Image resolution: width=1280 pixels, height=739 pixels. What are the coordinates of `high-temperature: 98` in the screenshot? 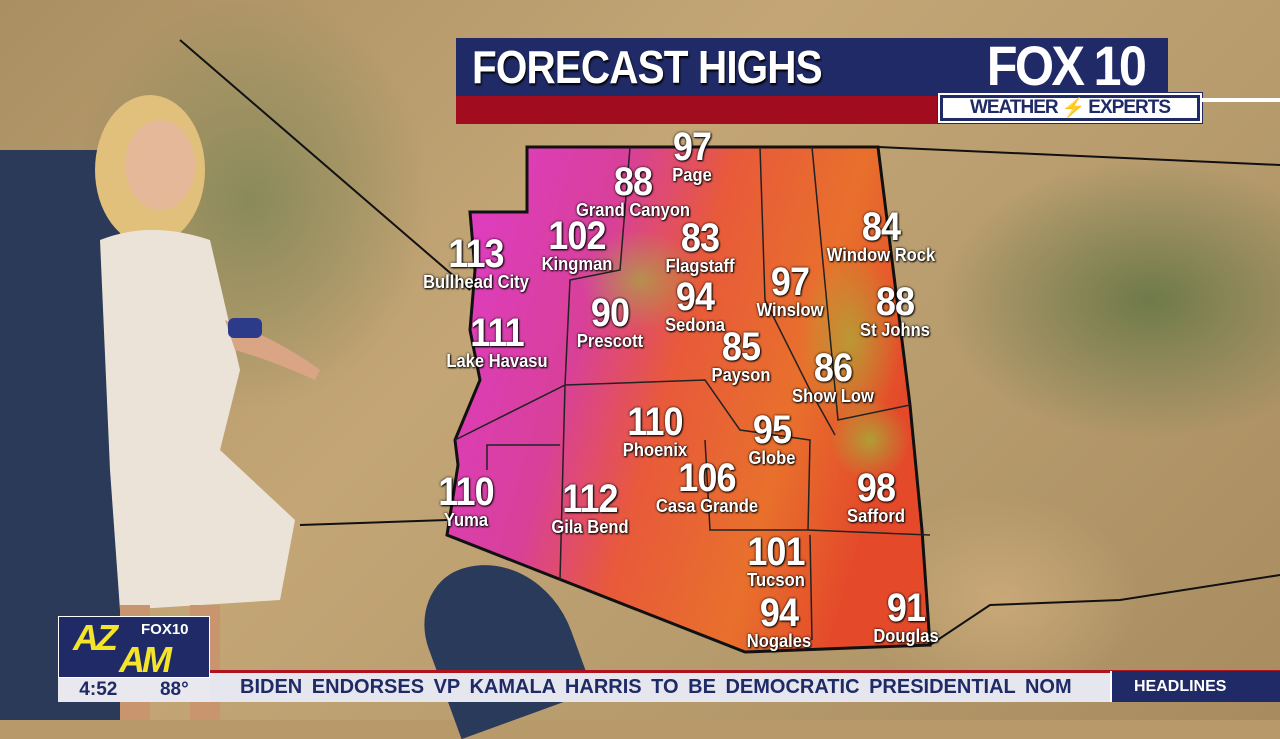 It's located at (876, 488).